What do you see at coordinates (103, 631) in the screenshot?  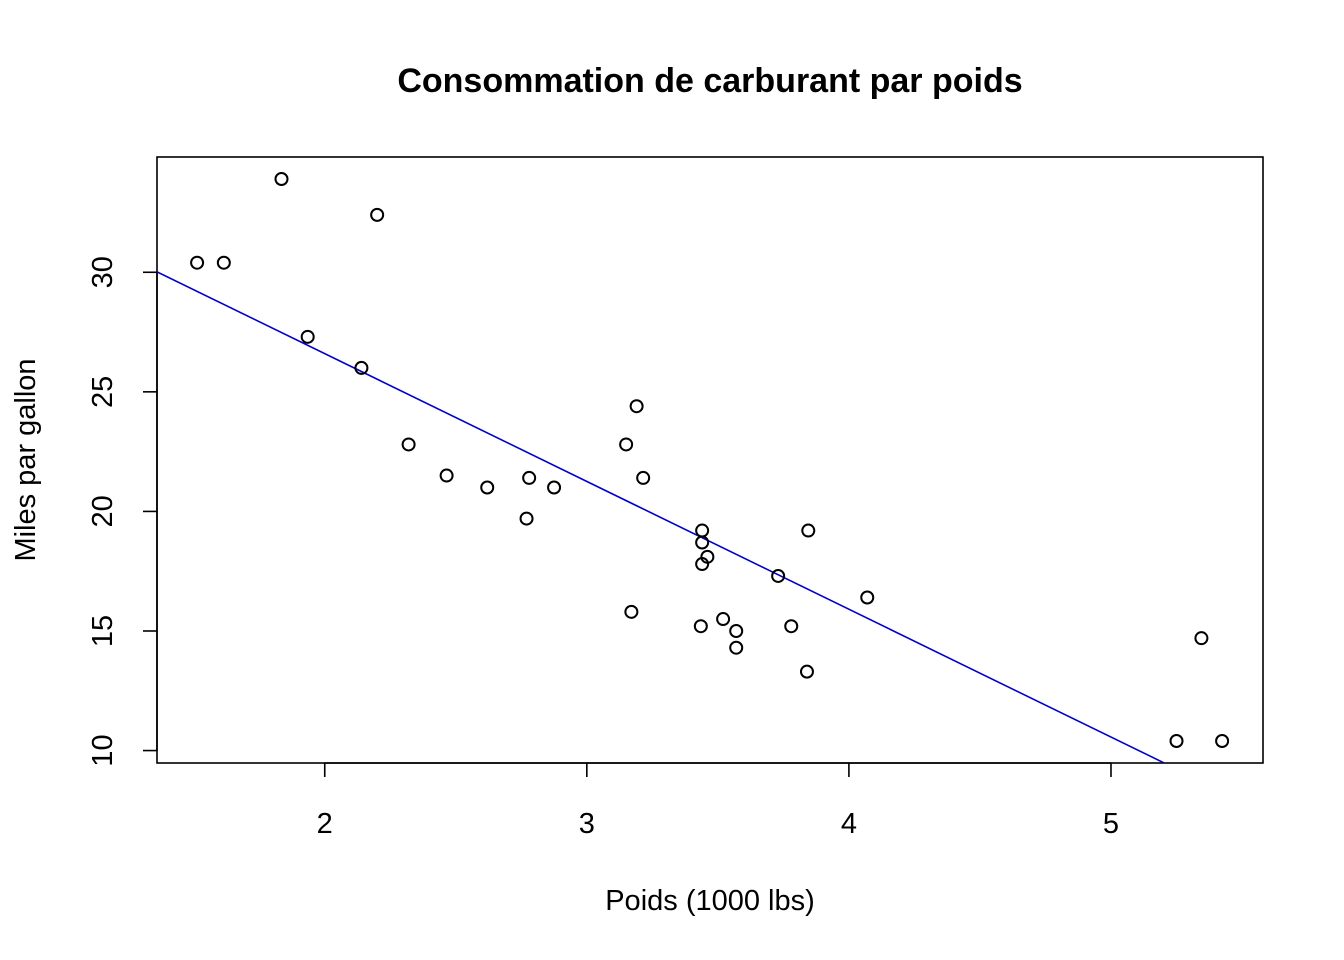 I see `y-tick-label: 15` at bounding box center [103, 631].